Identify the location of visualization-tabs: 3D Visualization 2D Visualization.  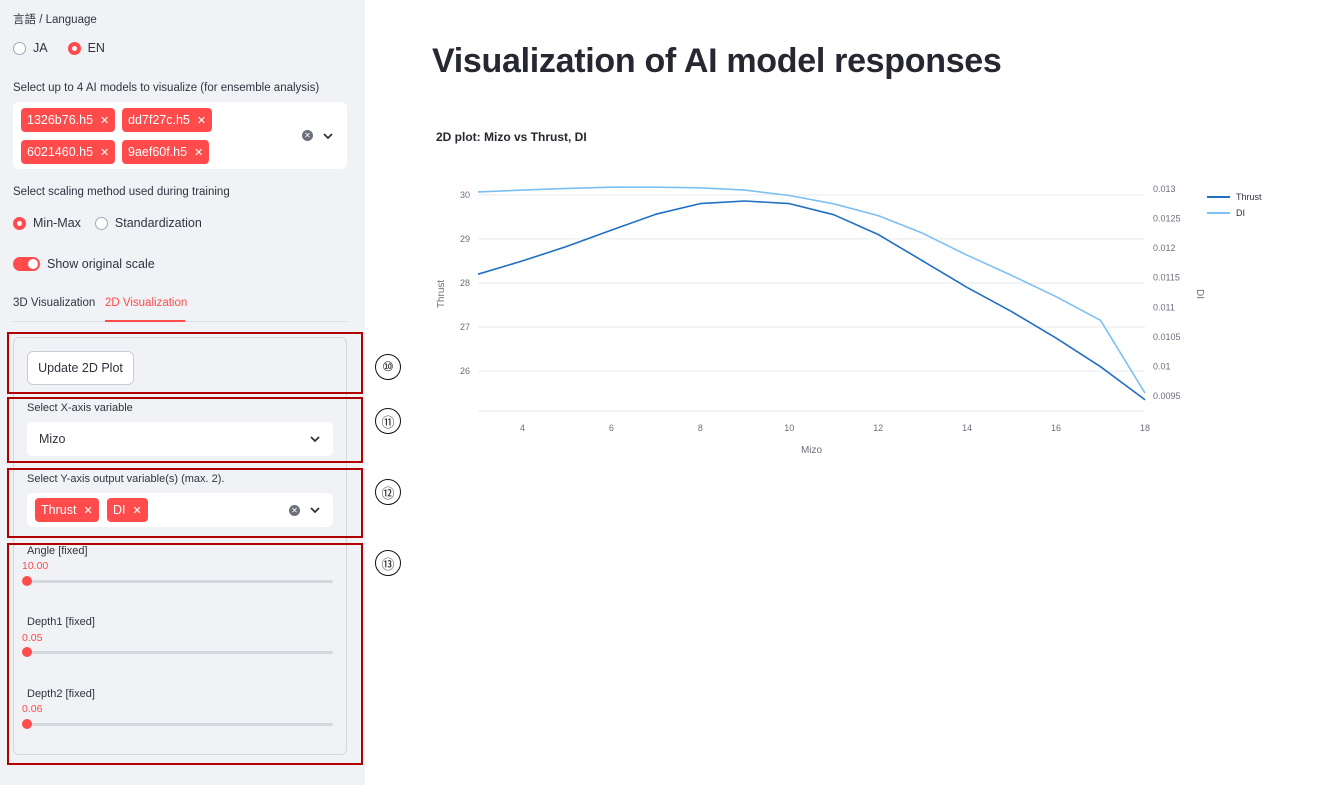
(180, 309).